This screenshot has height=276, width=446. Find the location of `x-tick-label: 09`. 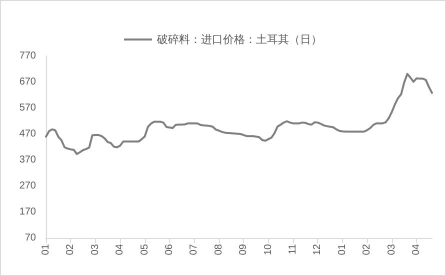

x-tick-label: 09 is located at coordinates (244, 250).